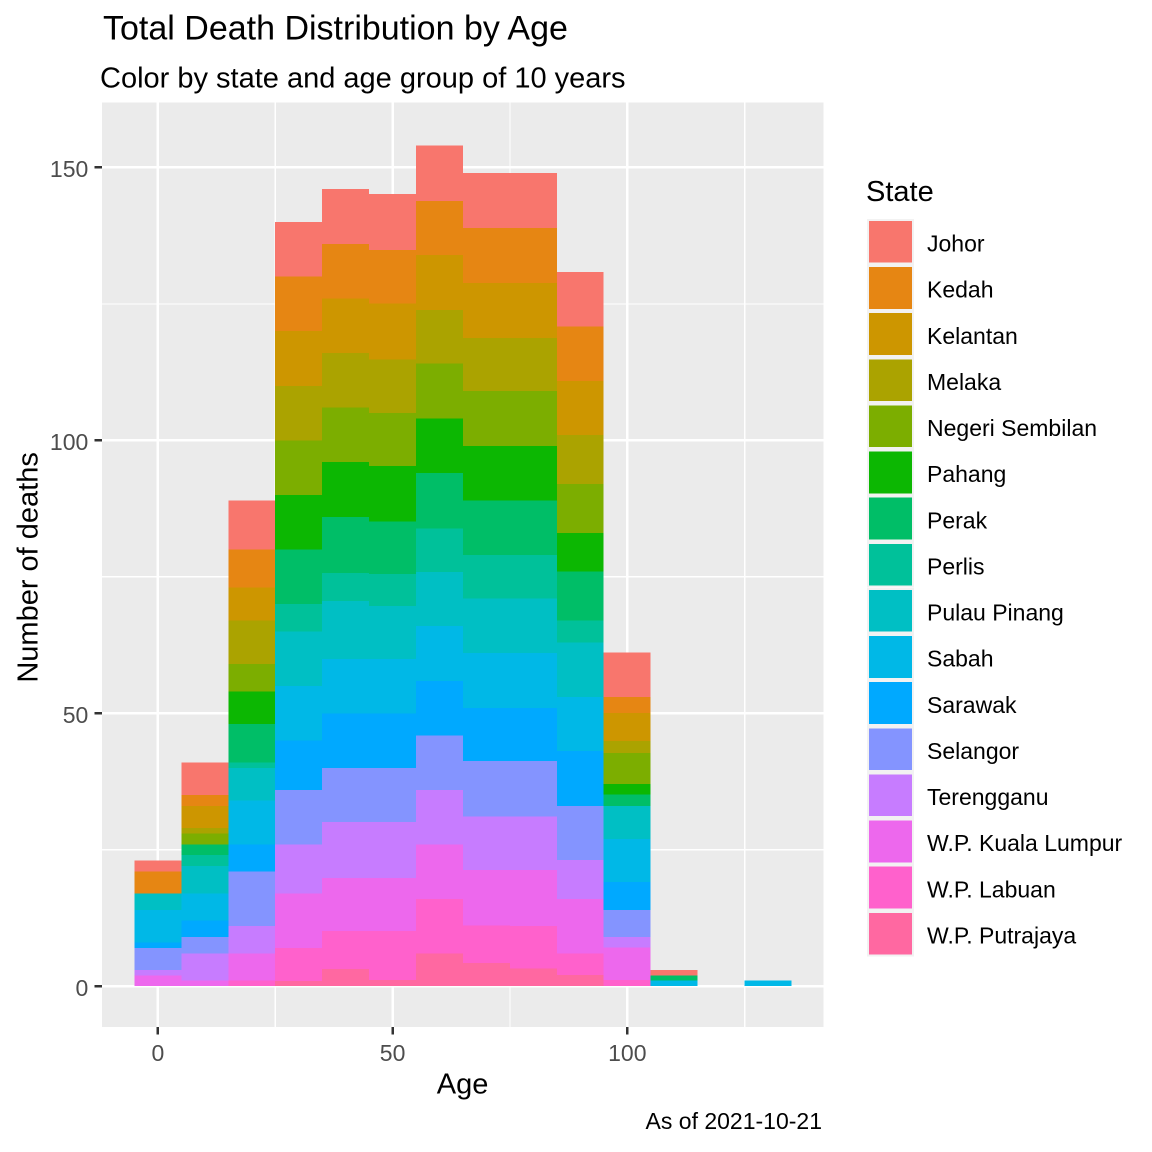  What do you see at coordinates (1012, 428) in the screenshot?
I see `svg-text: Negeri Sembilan` at bounding box center [1012, 428].